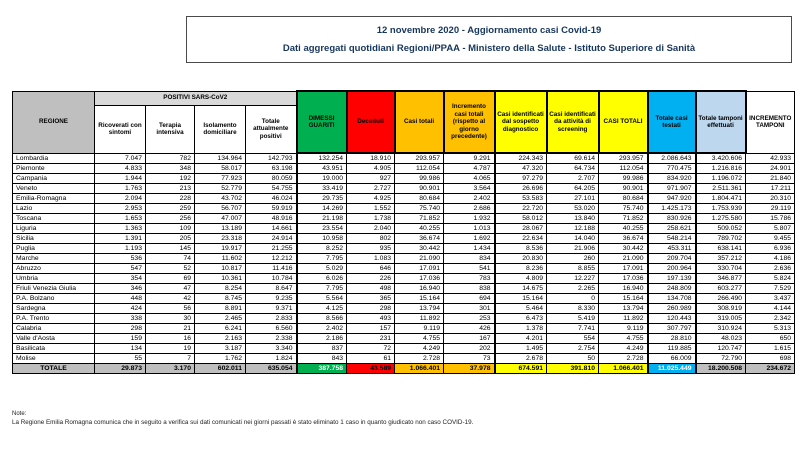 This screenshot has width=800, height=451. What do you see at coordinates (573, 228) in the screenshot?
I see `value-cell: 12.188` at bounding box center [573, 228].